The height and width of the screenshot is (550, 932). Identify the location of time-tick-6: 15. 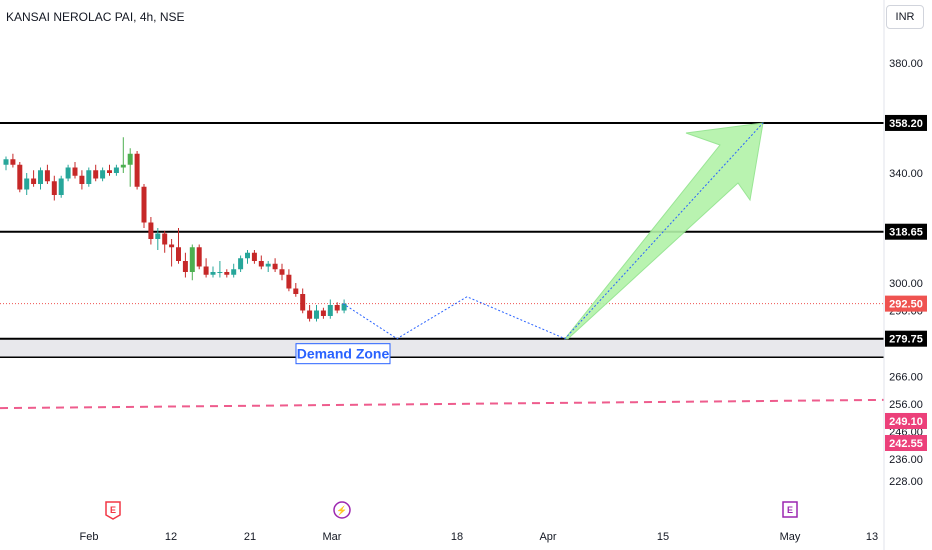
(663, 537).